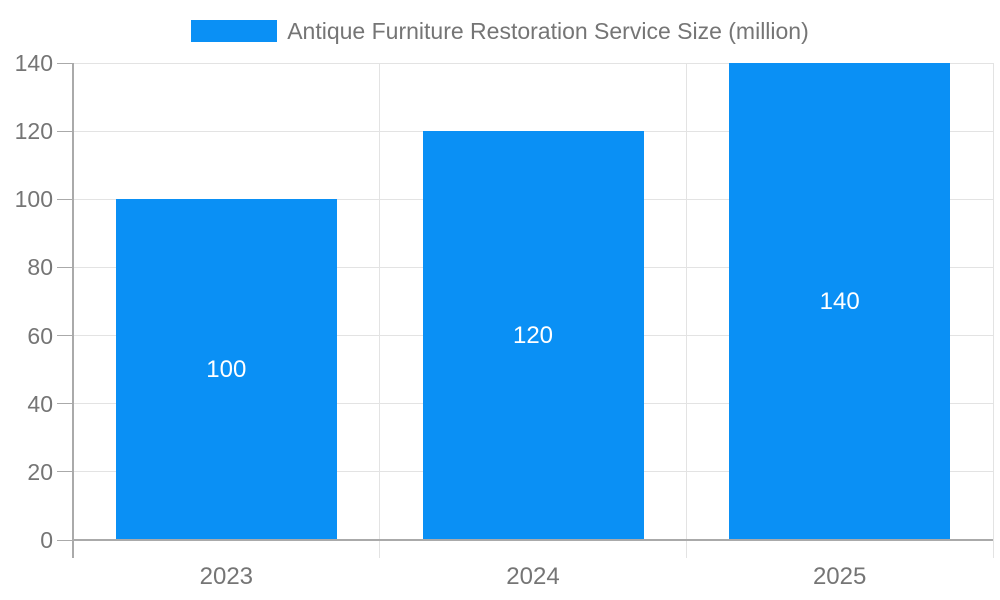 The image size is (1000, 600). I want to click on x-tick-label: 2023, so click(226, 576).